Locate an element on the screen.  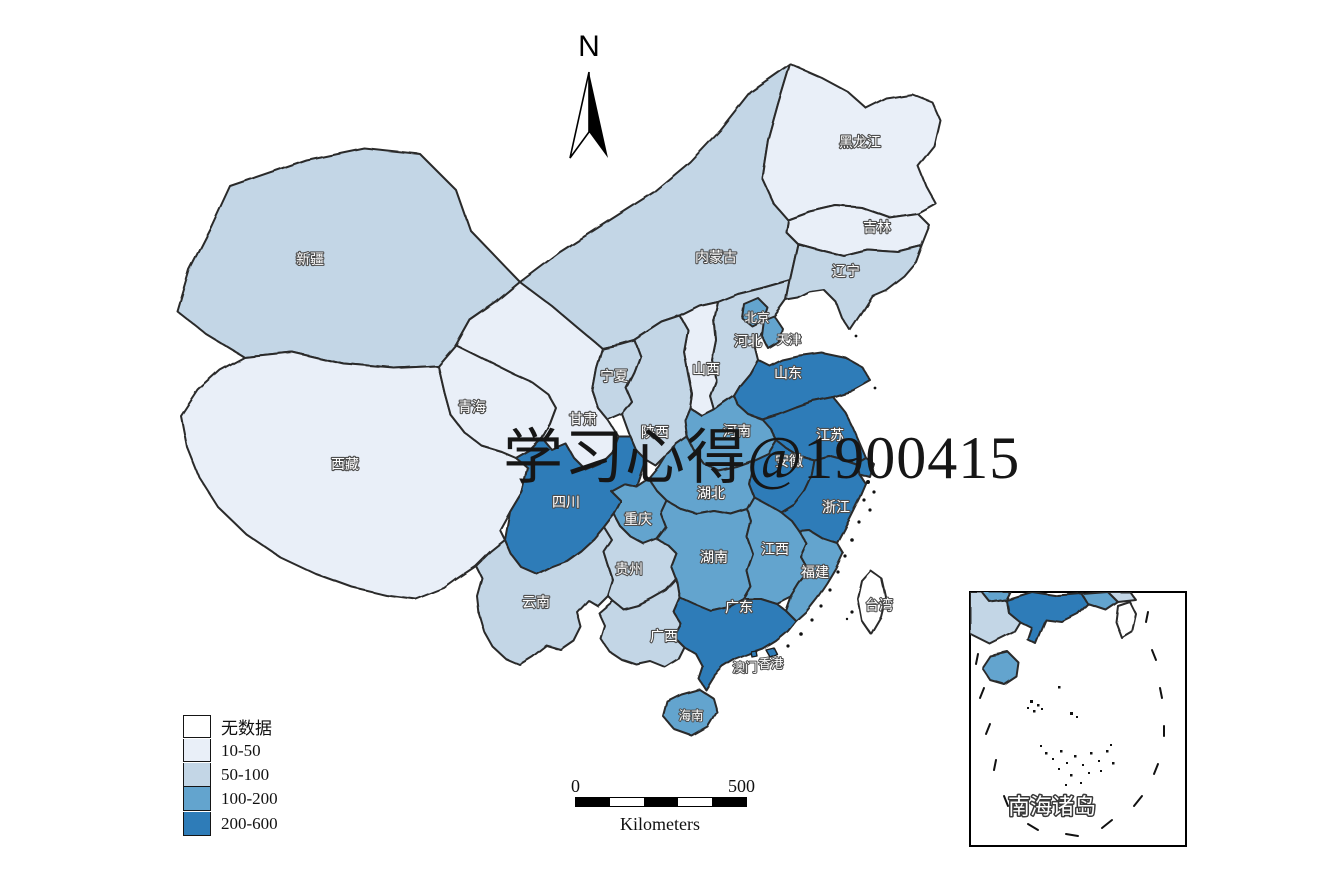
province-guangxi is located at coordinates (641, 623).